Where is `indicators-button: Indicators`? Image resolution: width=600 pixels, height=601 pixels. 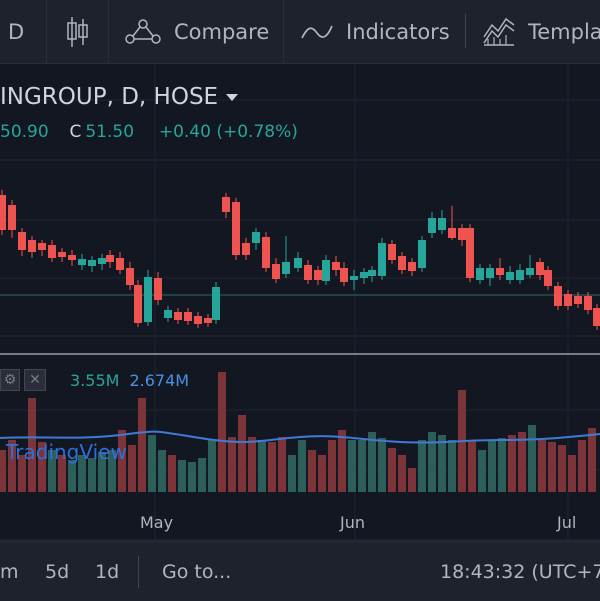
indicators-button: Indicators is located at coordinates (375, 31).